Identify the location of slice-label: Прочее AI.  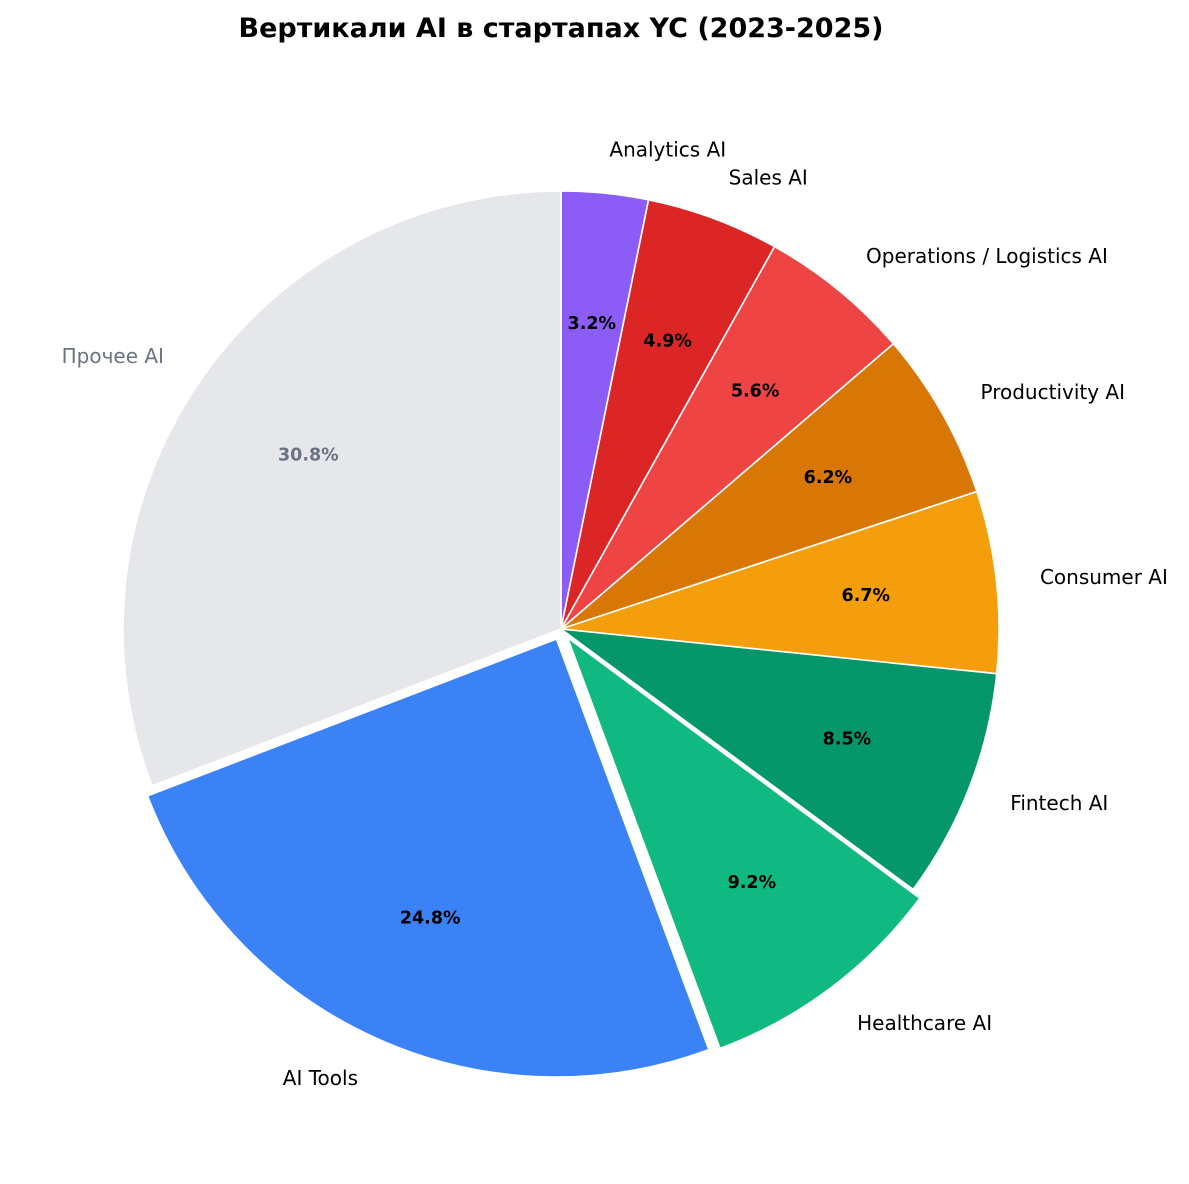
(113, 356).